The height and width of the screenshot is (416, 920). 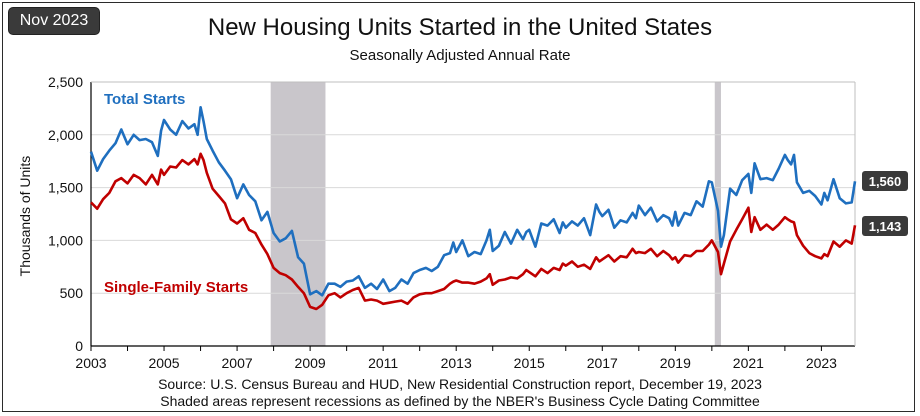 I want to click on callout-total: 1,560, so click(x=885, y=181).